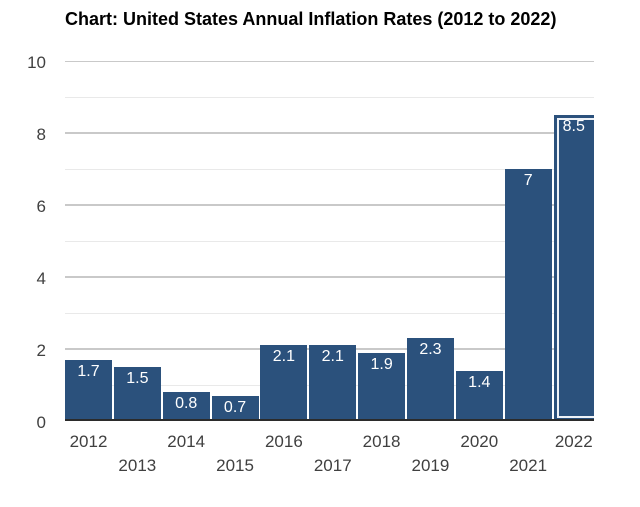 The width and height of the screenshot is (640, 507). I want to click on bar-2022, so click(573, 268).